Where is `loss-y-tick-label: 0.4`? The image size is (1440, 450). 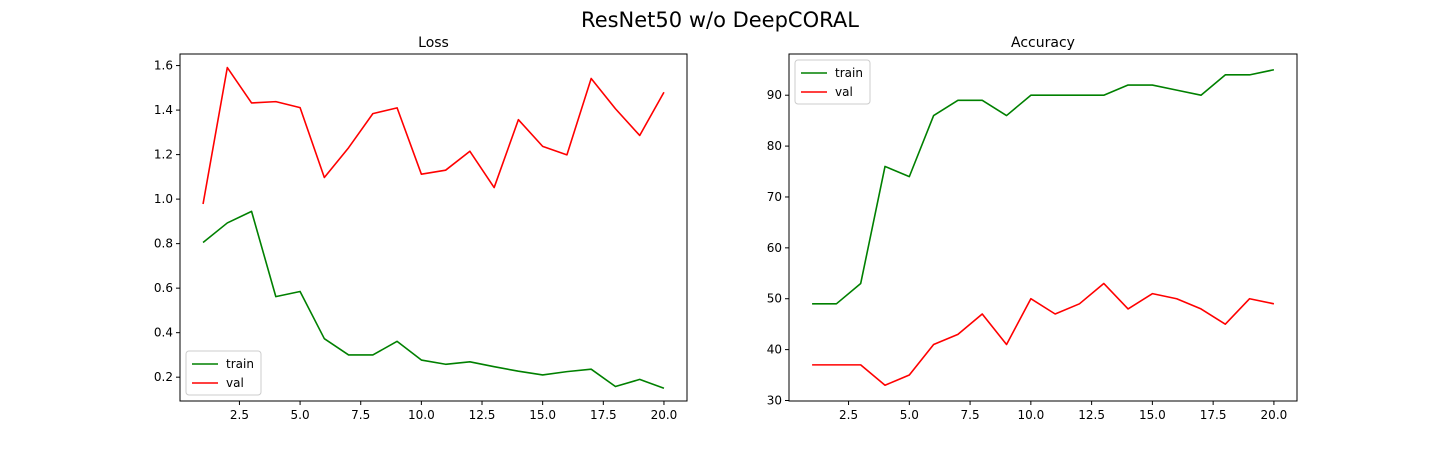
loss-y-tick-label: 0.4 is located at coordinates (163, 333).